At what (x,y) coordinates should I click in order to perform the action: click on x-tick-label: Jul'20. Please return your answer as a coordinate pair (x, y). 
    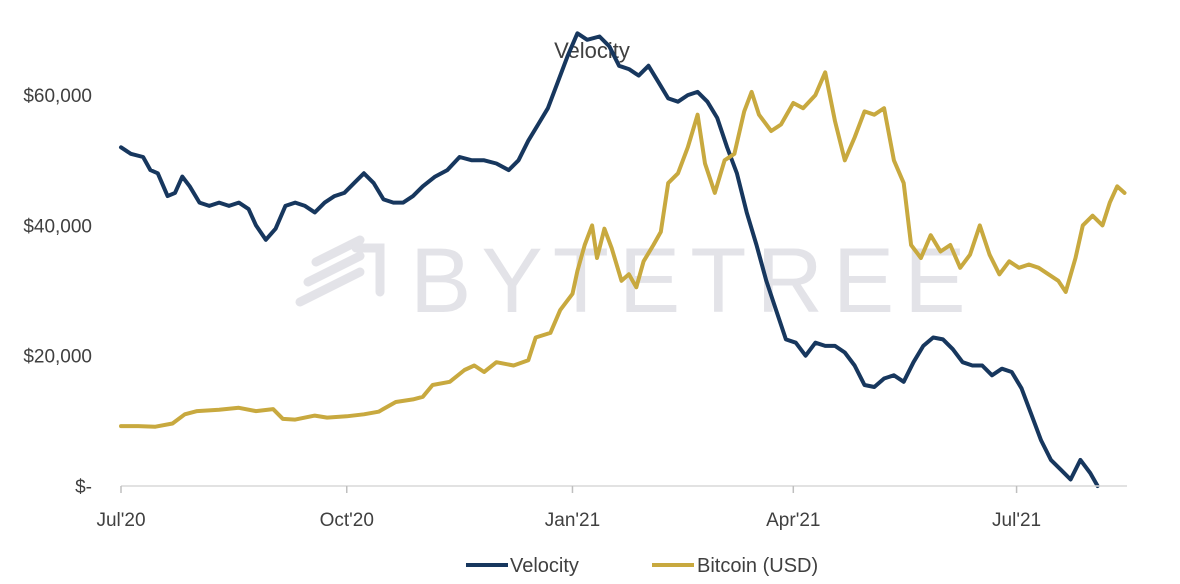
    Looking at the image, I should click on (120, 520).